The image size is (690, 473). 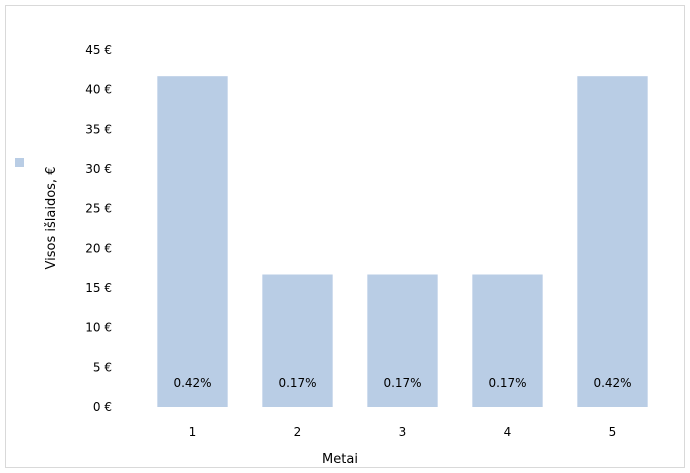 What do you see at coordinates (19, 162) in the screenshot?
I see `legend-marker` at bounding box center [19, 162].